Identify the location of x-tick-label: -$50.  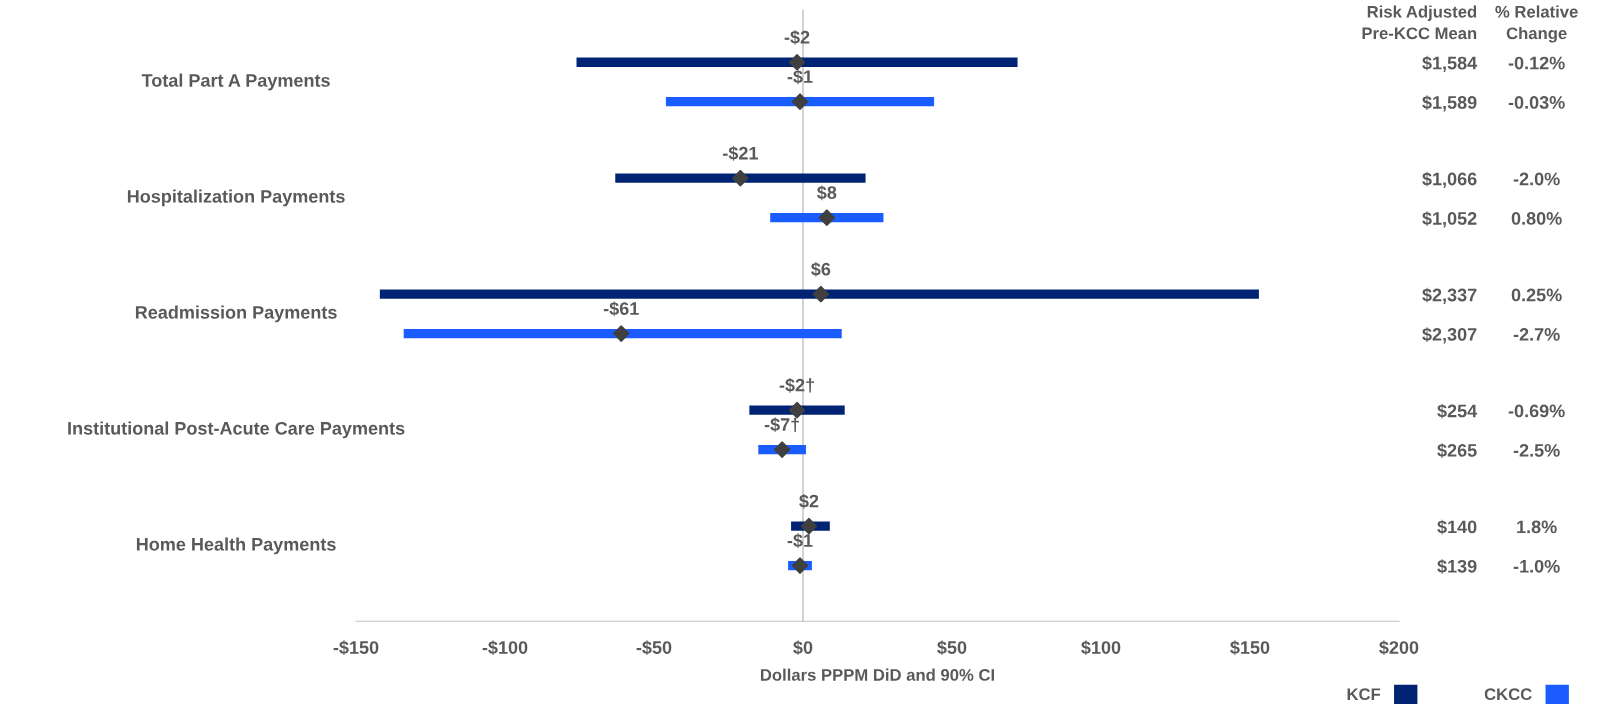
(654, 648).